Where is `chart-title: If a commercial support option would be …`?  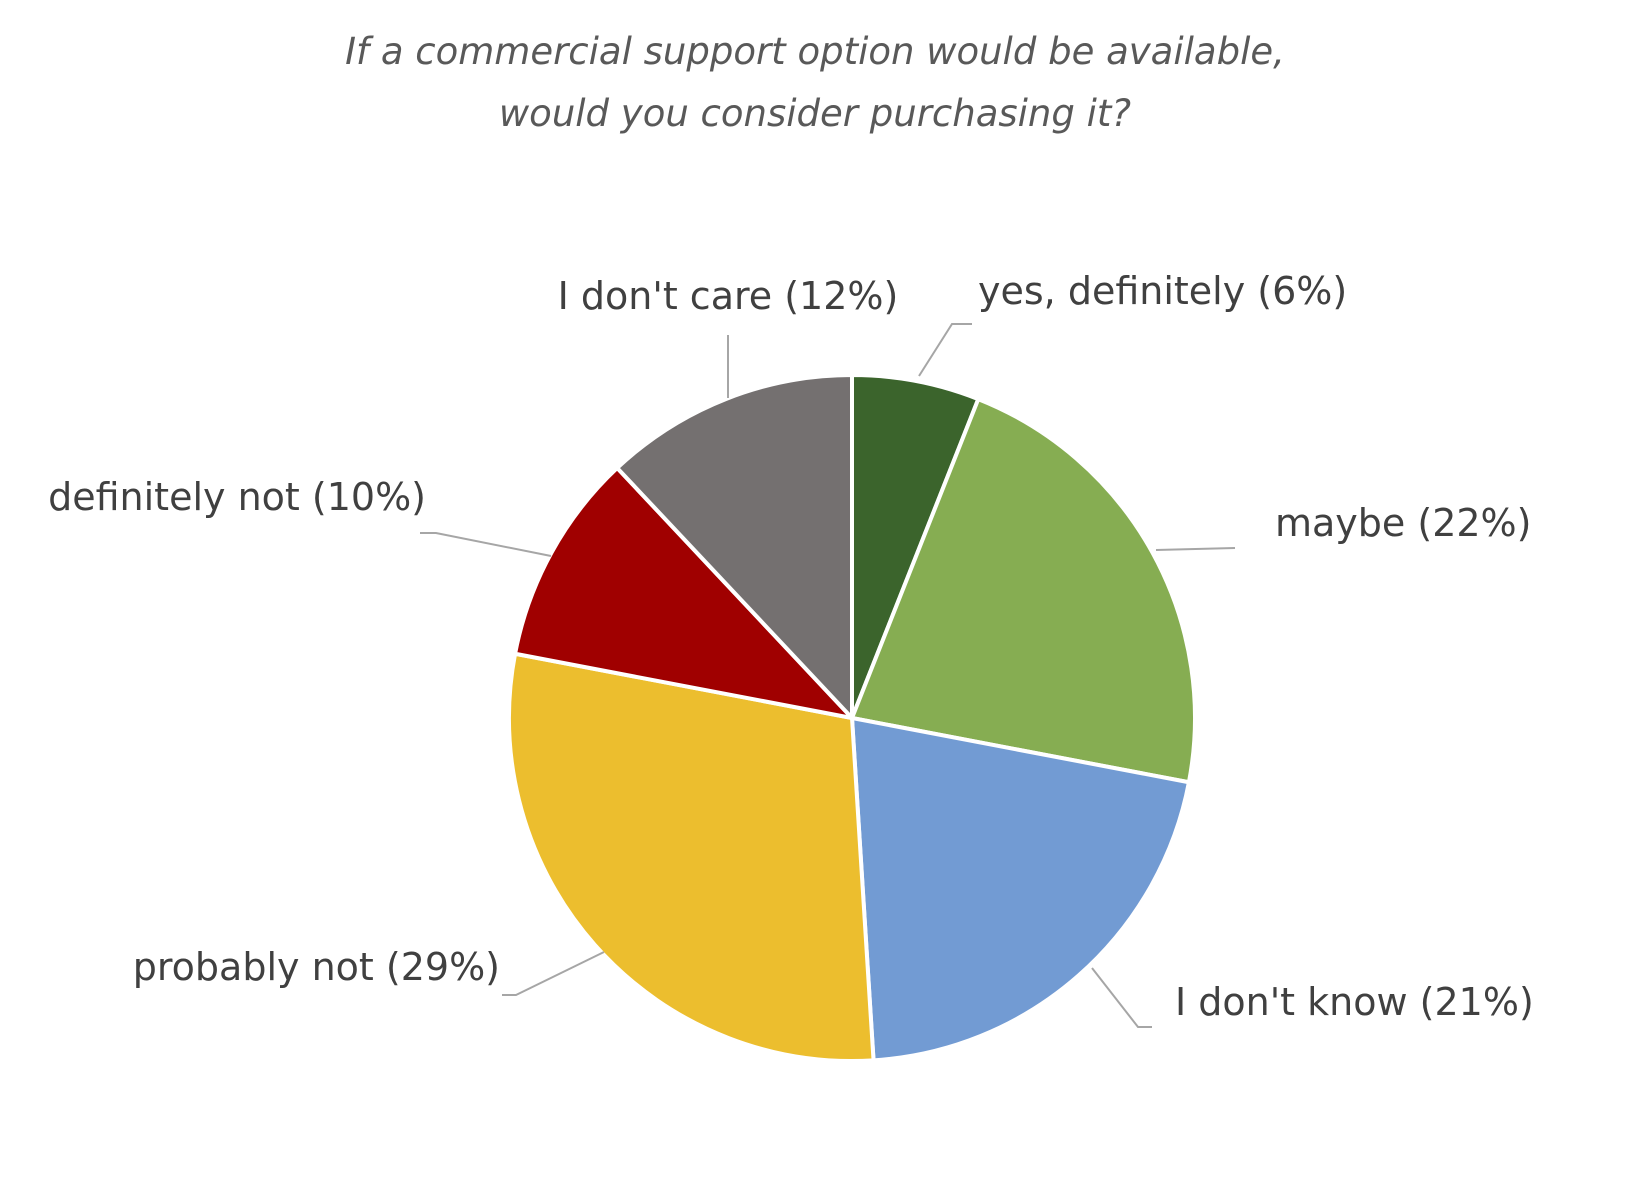
chart-title: If a commercial support option would be … is located at coordinates (815, 82).